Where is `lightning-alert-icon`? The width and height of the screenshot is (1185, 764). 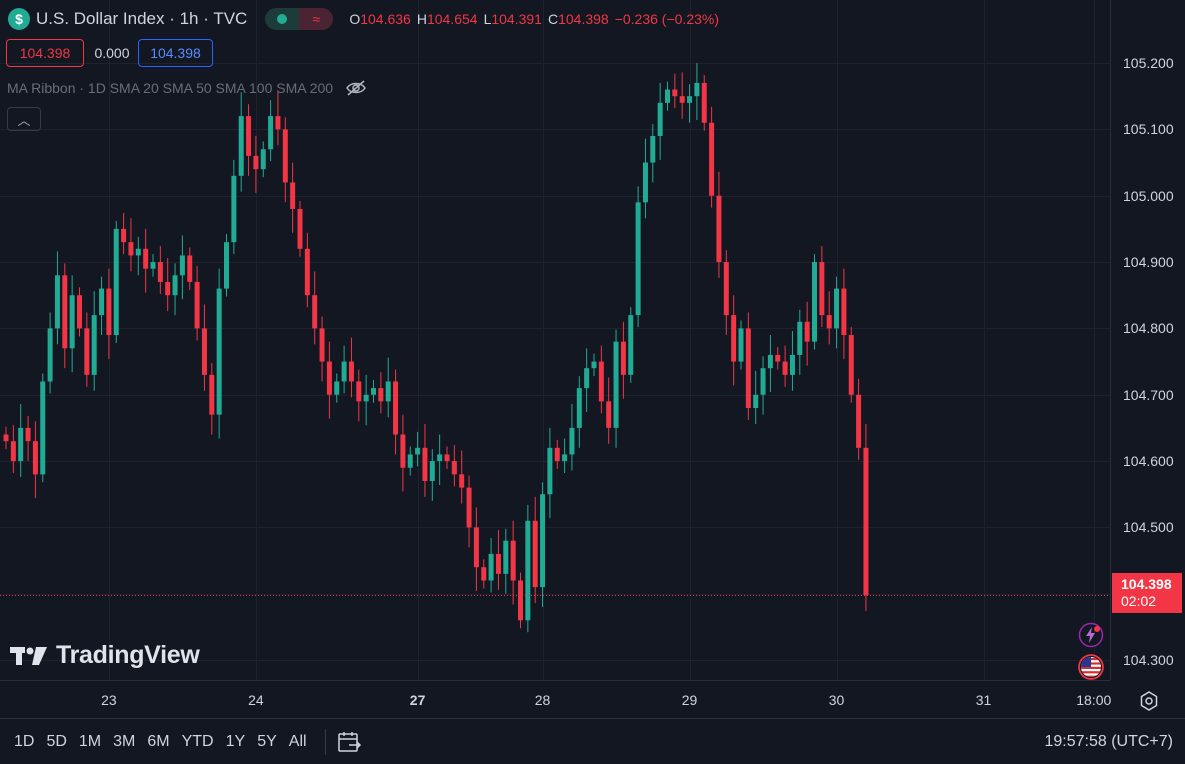 lightning-alert-icon is located at coordinates (1091, 635).